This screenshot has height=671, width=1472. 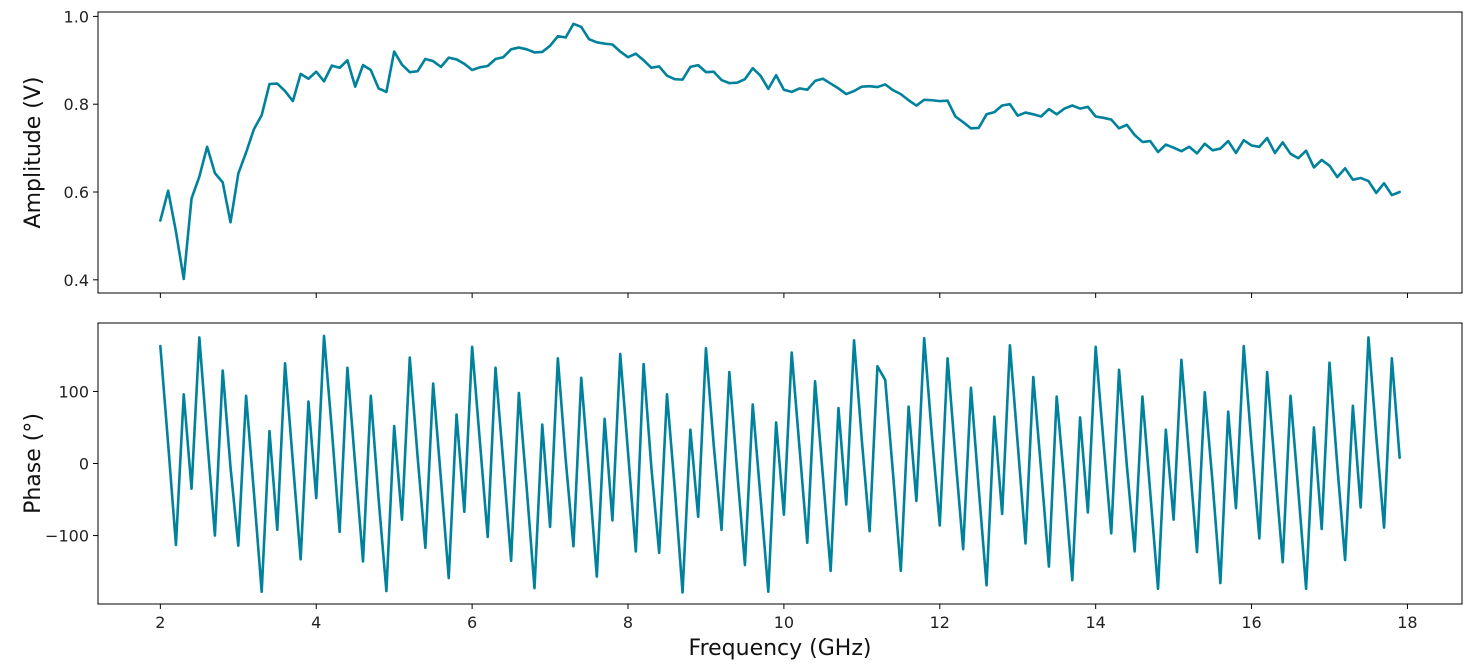 I want to click on y-tick-label: 0, so click(x=84, y=464).